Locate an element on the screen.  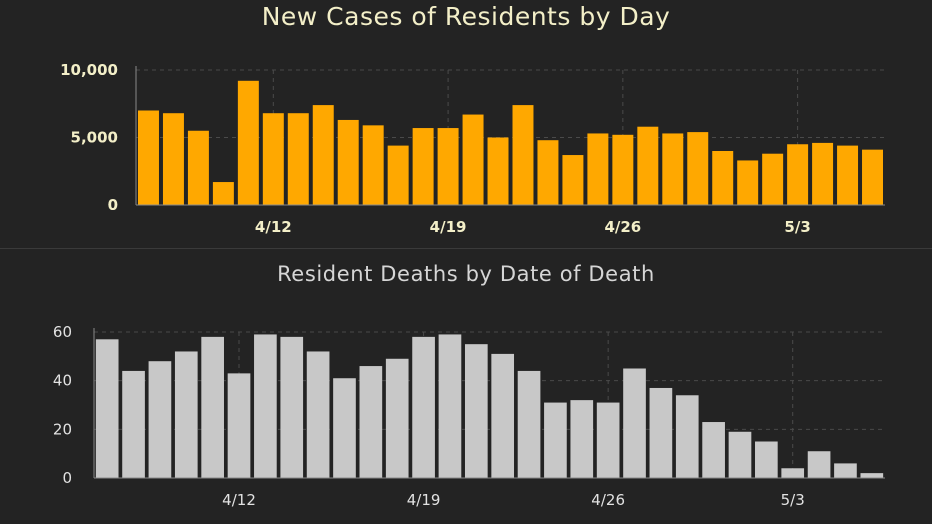
deaths-x-tick-label: 5/3 is located at coordinates (793, 500).